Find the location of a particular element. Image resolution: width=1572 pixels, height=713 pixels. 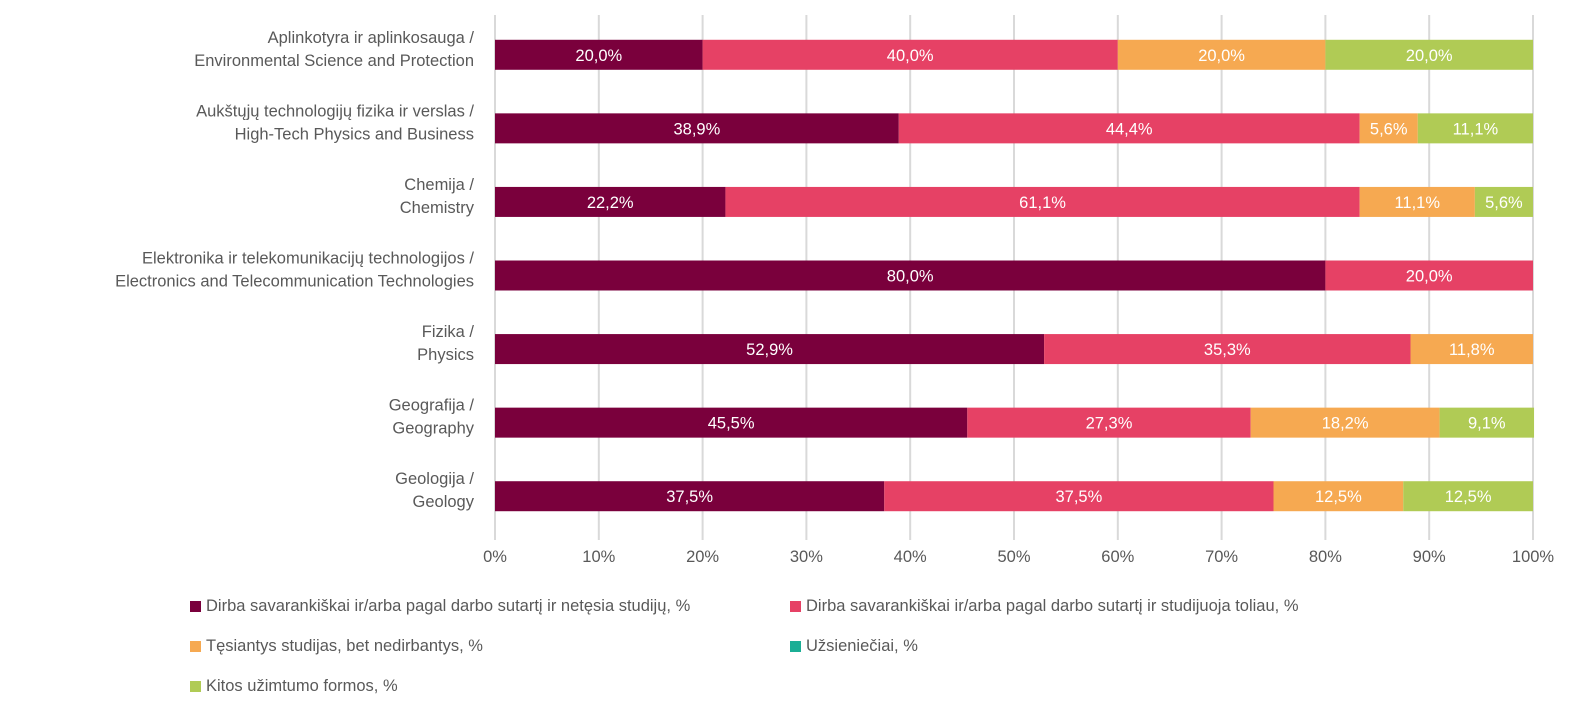

x-tick-label: 10% is located at coordinates (598, 557).